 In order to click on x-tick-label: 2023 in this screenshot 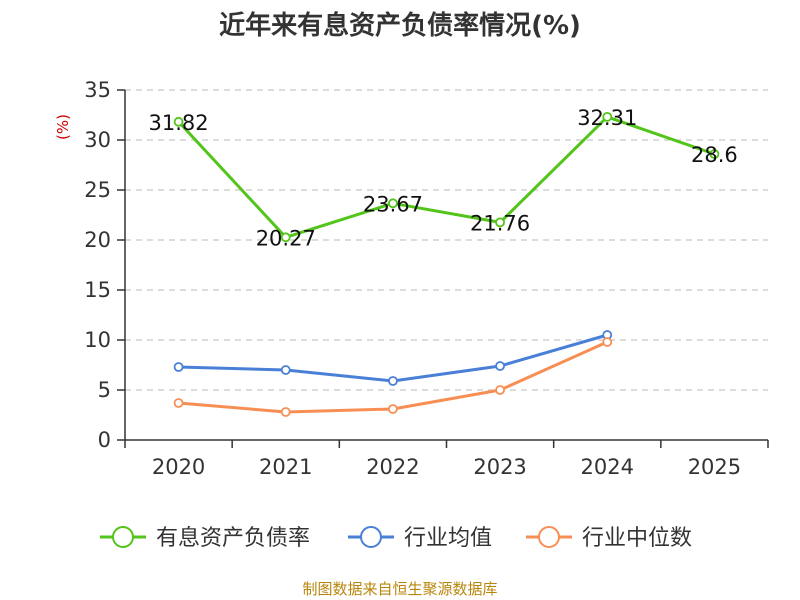, I will do `click(499, 467)`.